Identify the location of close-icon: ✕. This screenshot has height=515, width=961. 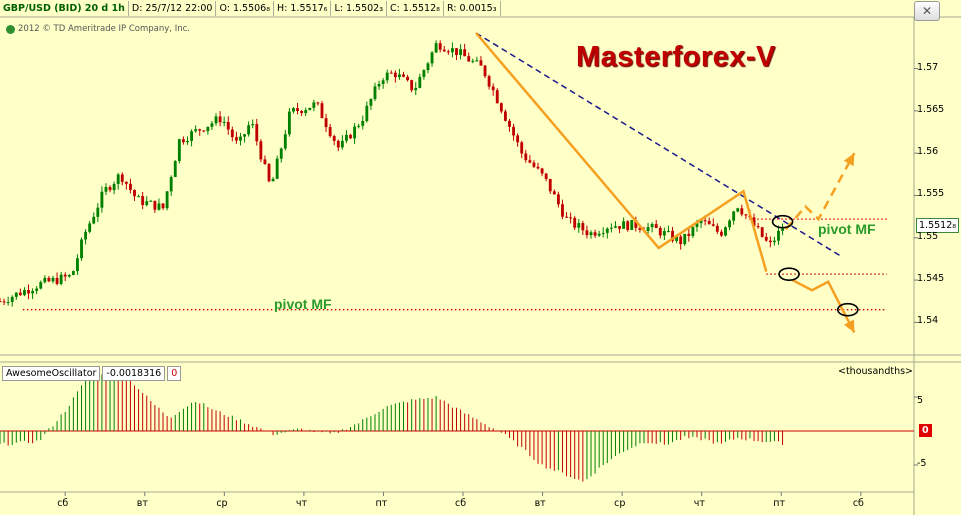
(927, 11).